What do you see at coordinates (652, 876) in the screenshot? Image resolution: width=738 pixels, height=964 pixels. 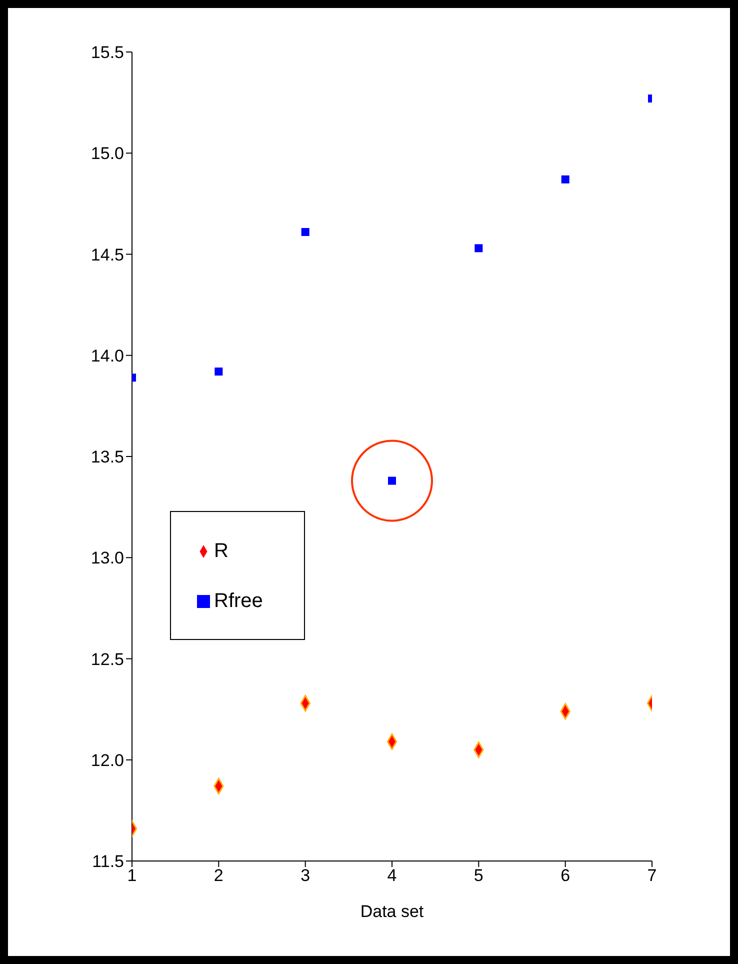 I see `x-tick-label: 7` at bounding box center [652, 876].